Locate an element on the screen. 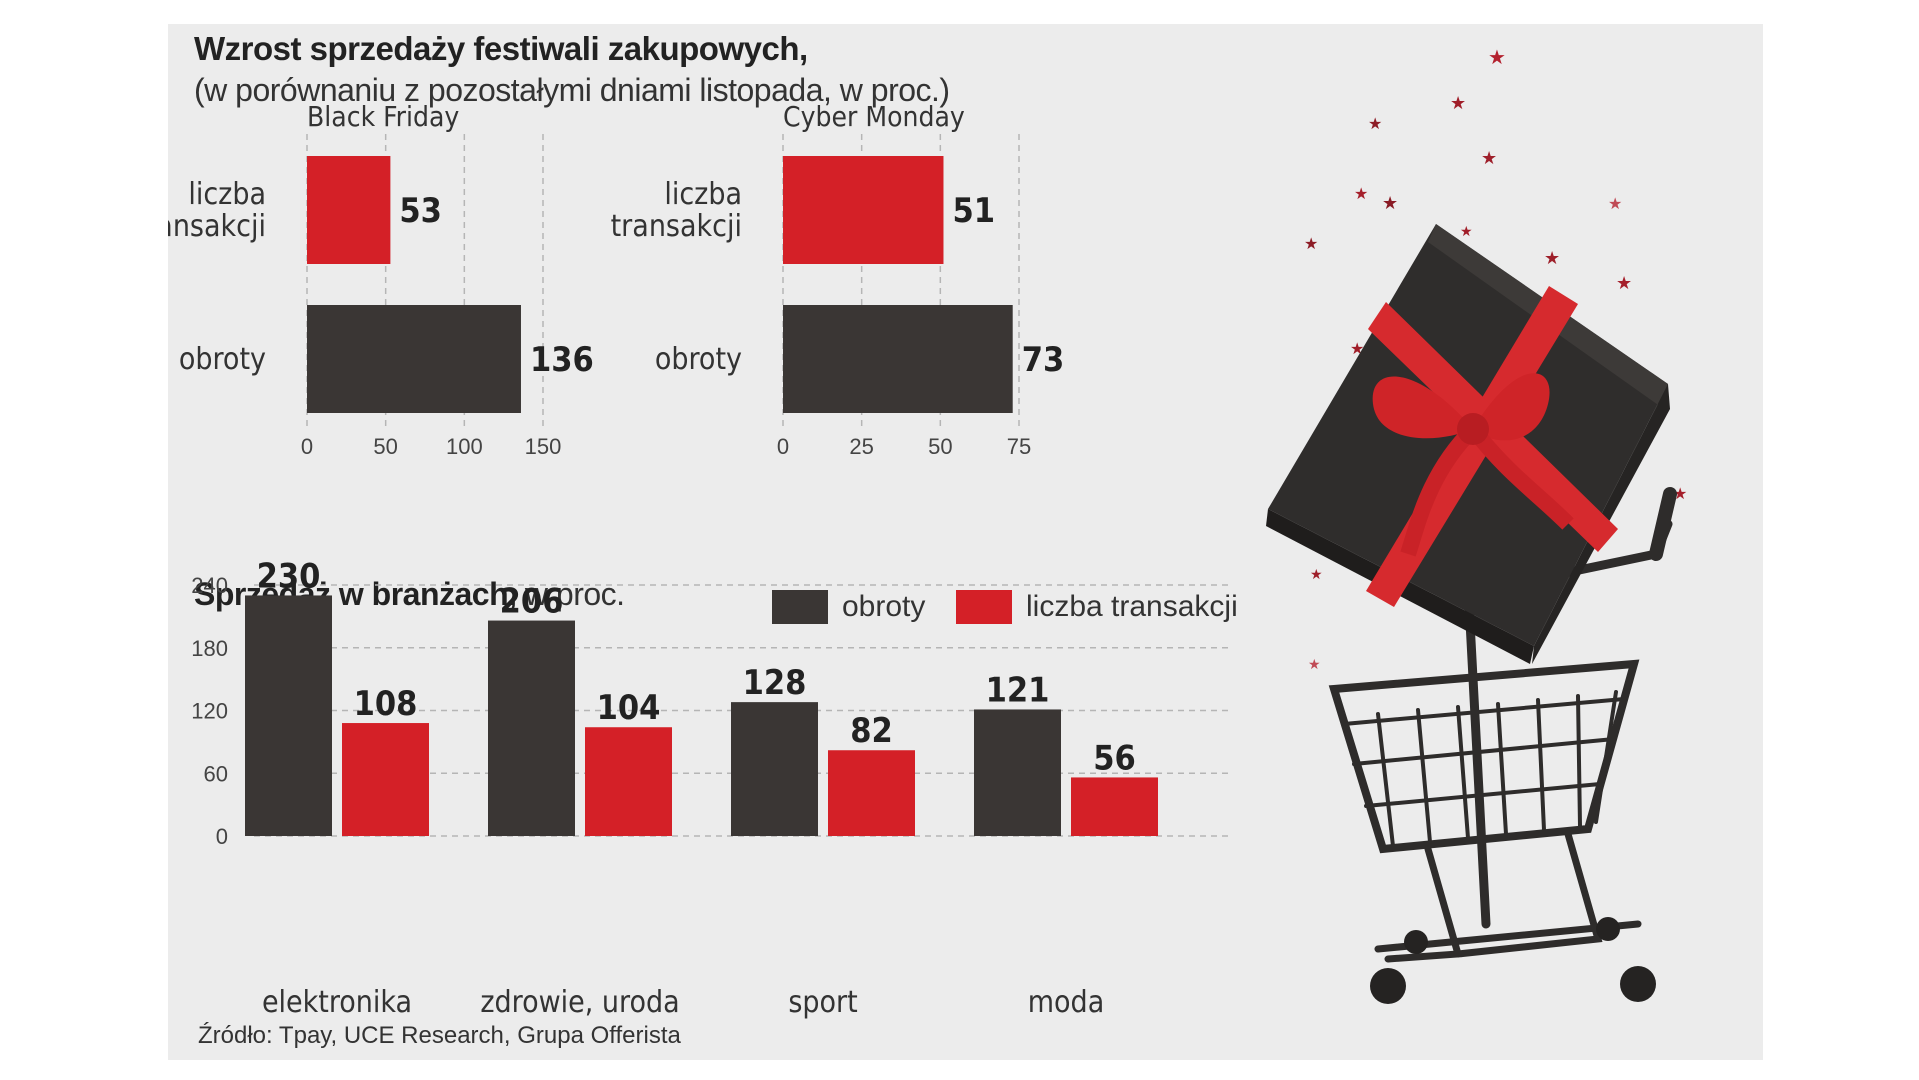  chart-title: Black Friday is located at coordinates (383, 116).